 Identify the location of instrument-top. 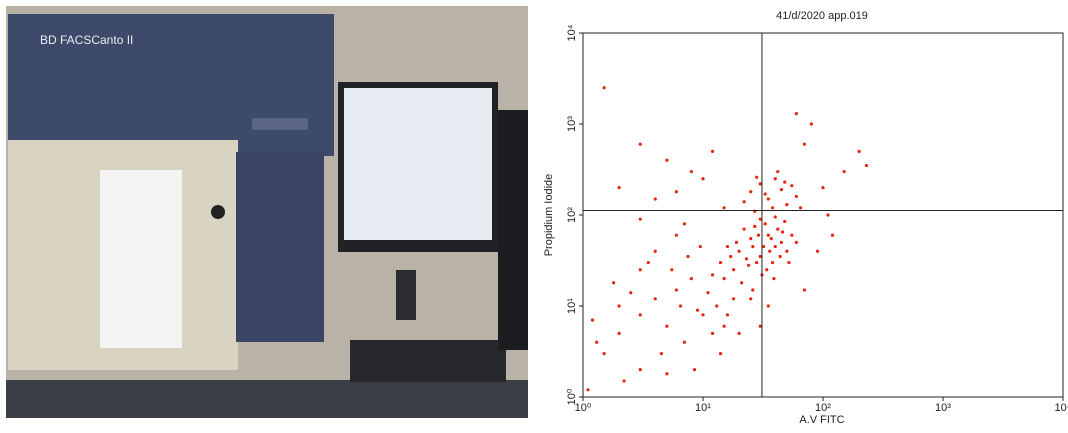
(171, 85).